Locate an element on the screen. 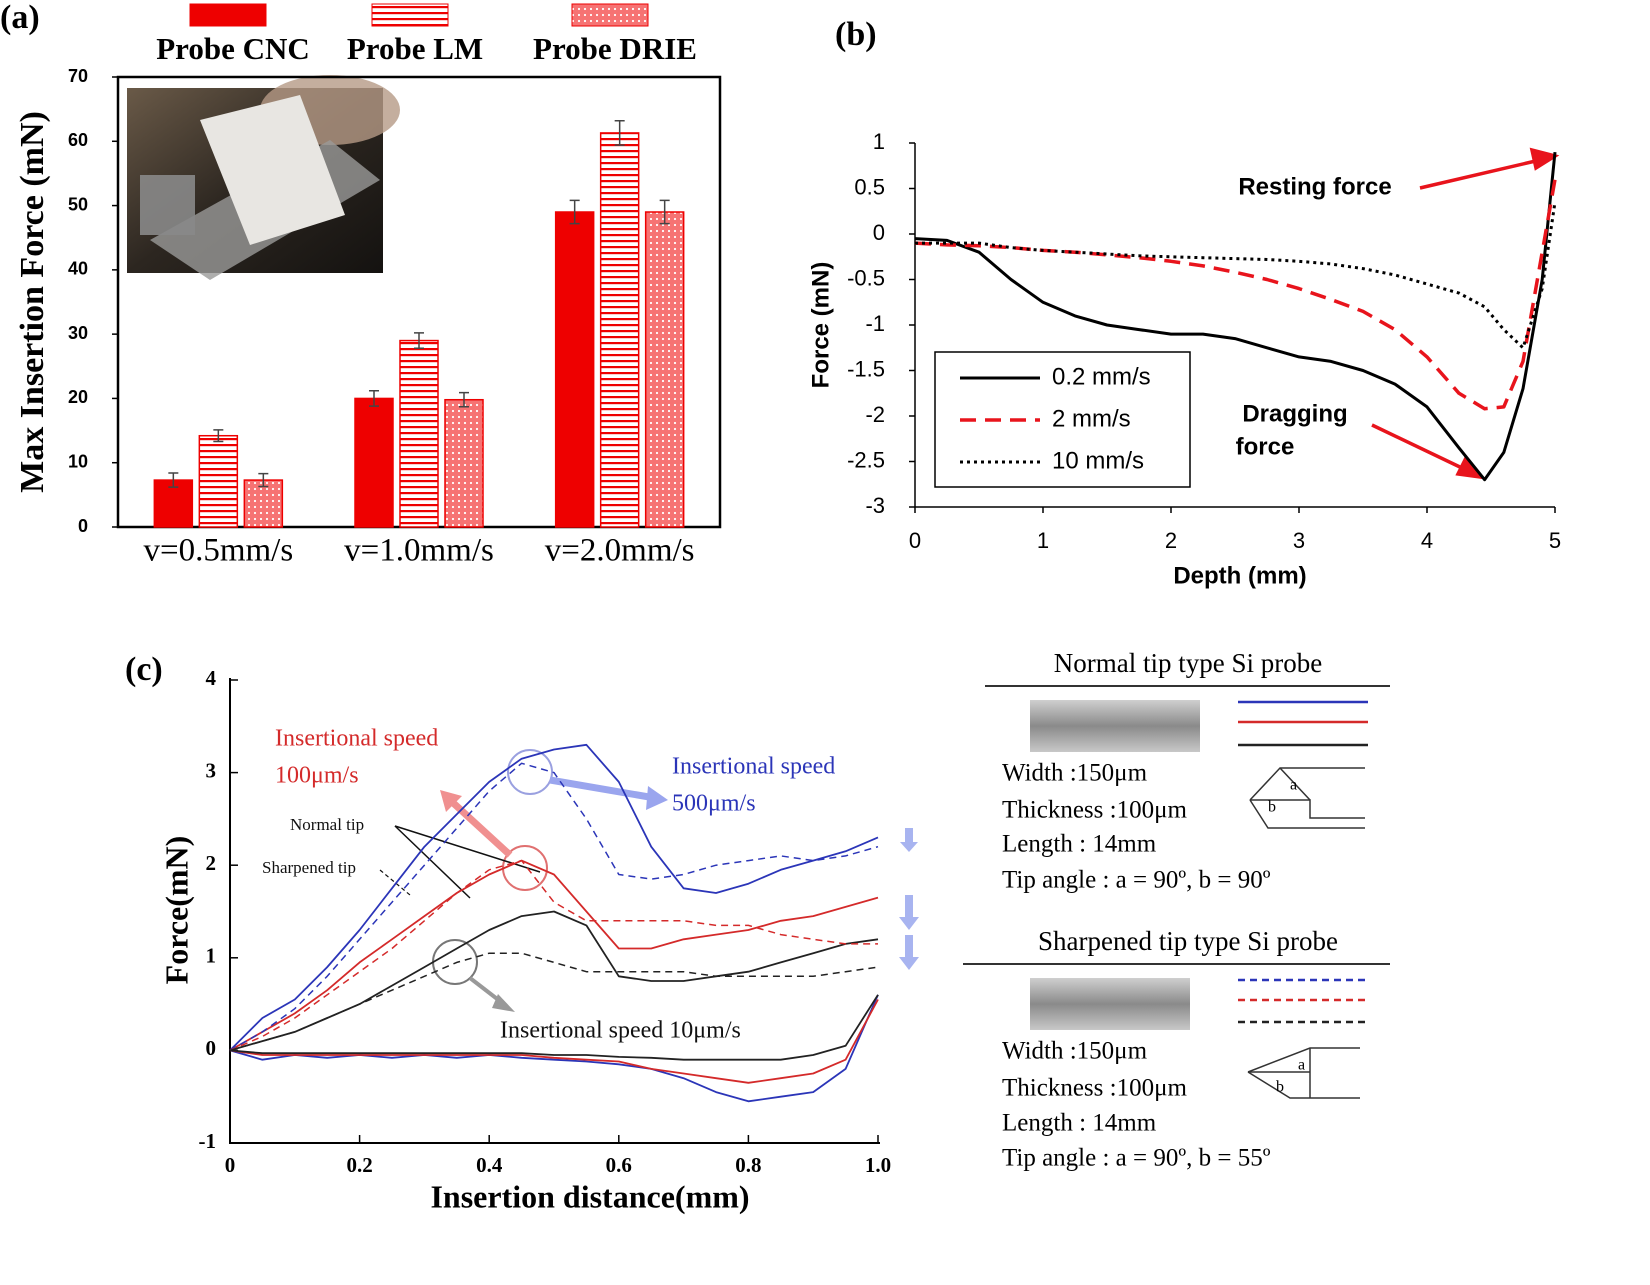 The image size is (1650, 1285). x-axis-label: Insertion distance(mm) is located at coordinates (589, 1196).